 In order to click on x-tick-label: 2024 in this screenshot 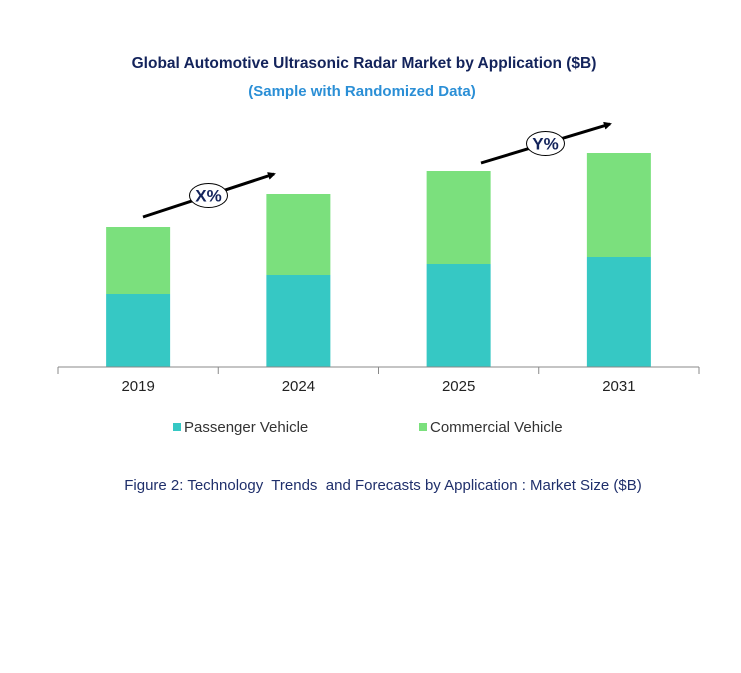, I will do `click(298, 386)`.